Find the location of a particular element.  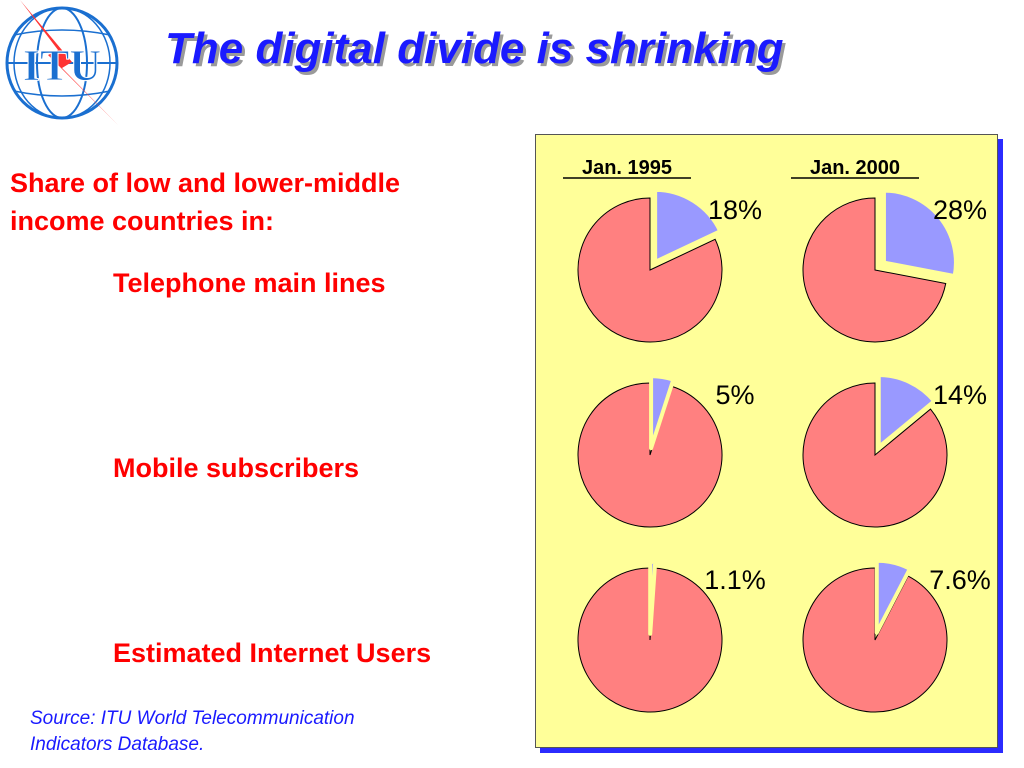

page-title: The digital divide is shrinking is located at coordinates (474, 48).